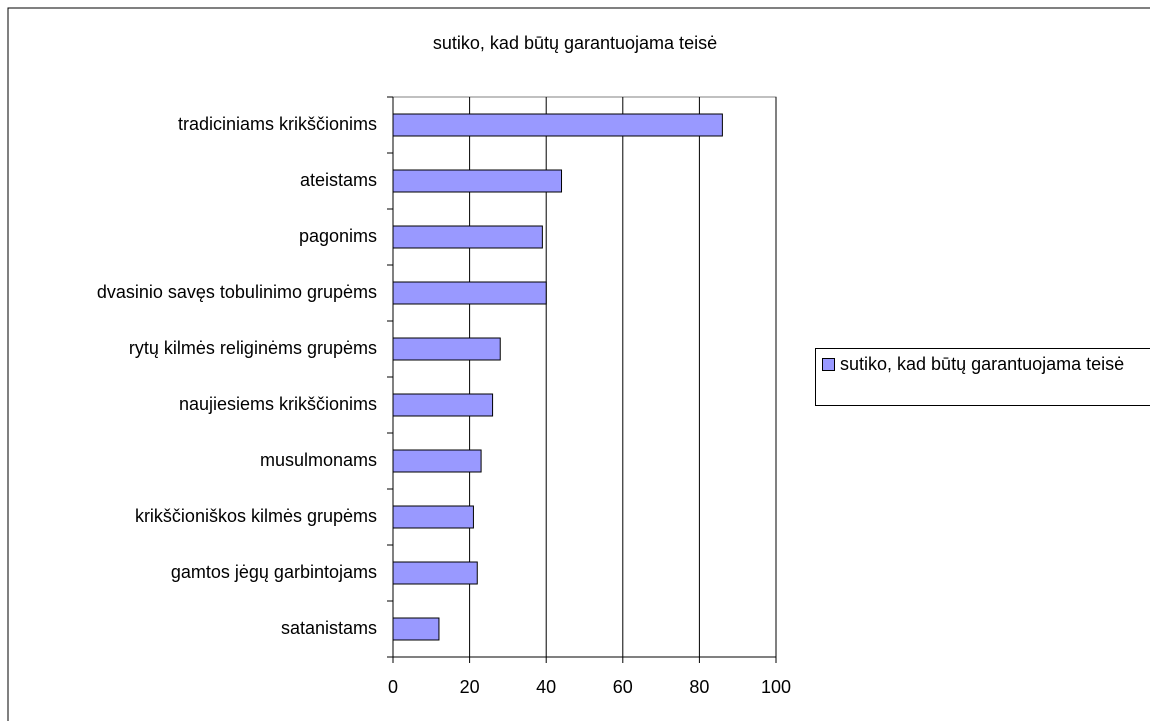 The height and width of the screenshot is (721, 1150). I want to click on chart-title: sutiko, kad būtų garantuojama teisė, so click(575, 43).